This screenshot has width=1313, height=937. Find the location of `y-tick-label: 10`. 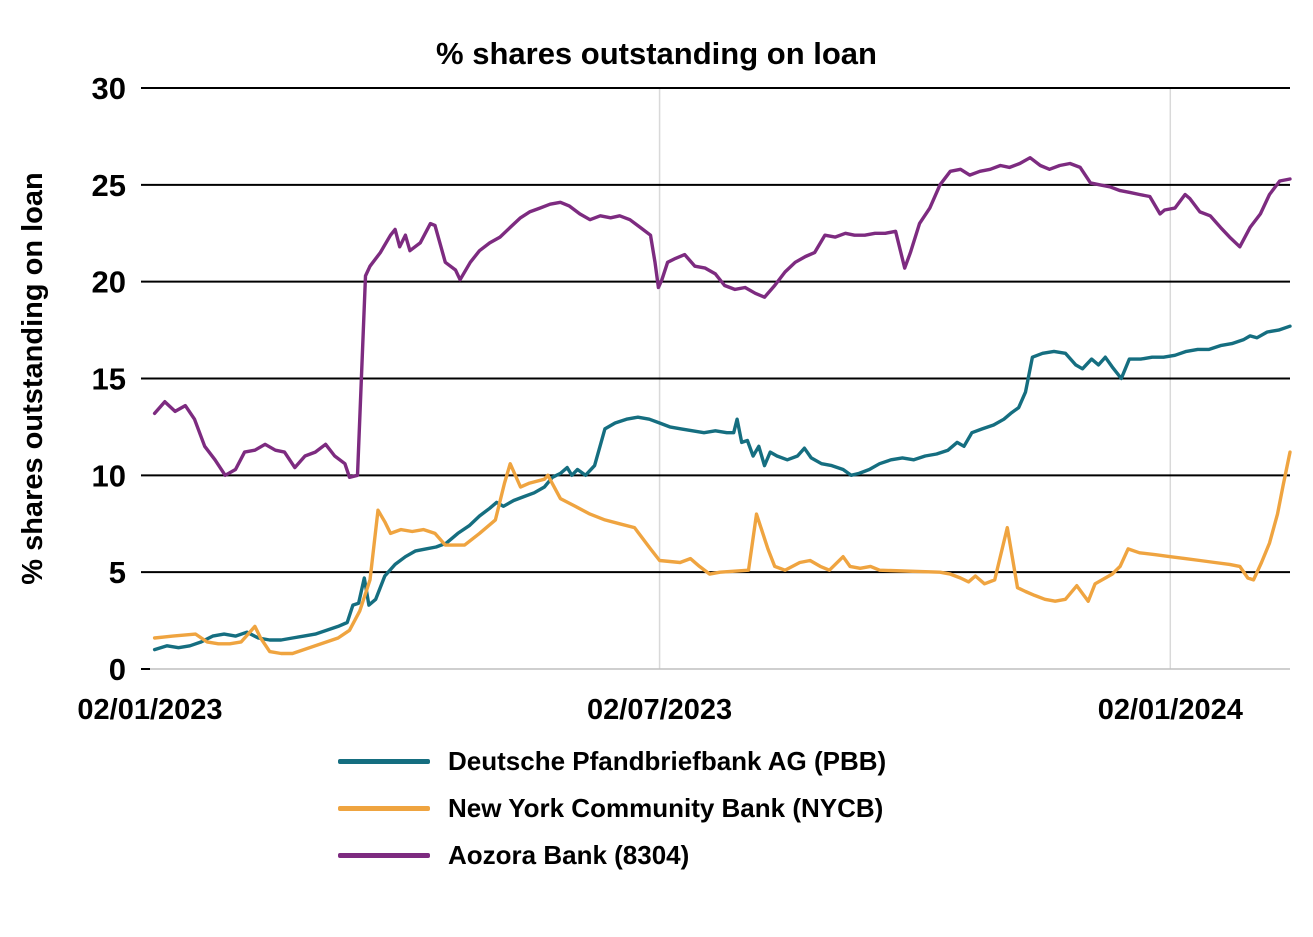

y-tick-label: 10 is located at coordinates (109, 475).